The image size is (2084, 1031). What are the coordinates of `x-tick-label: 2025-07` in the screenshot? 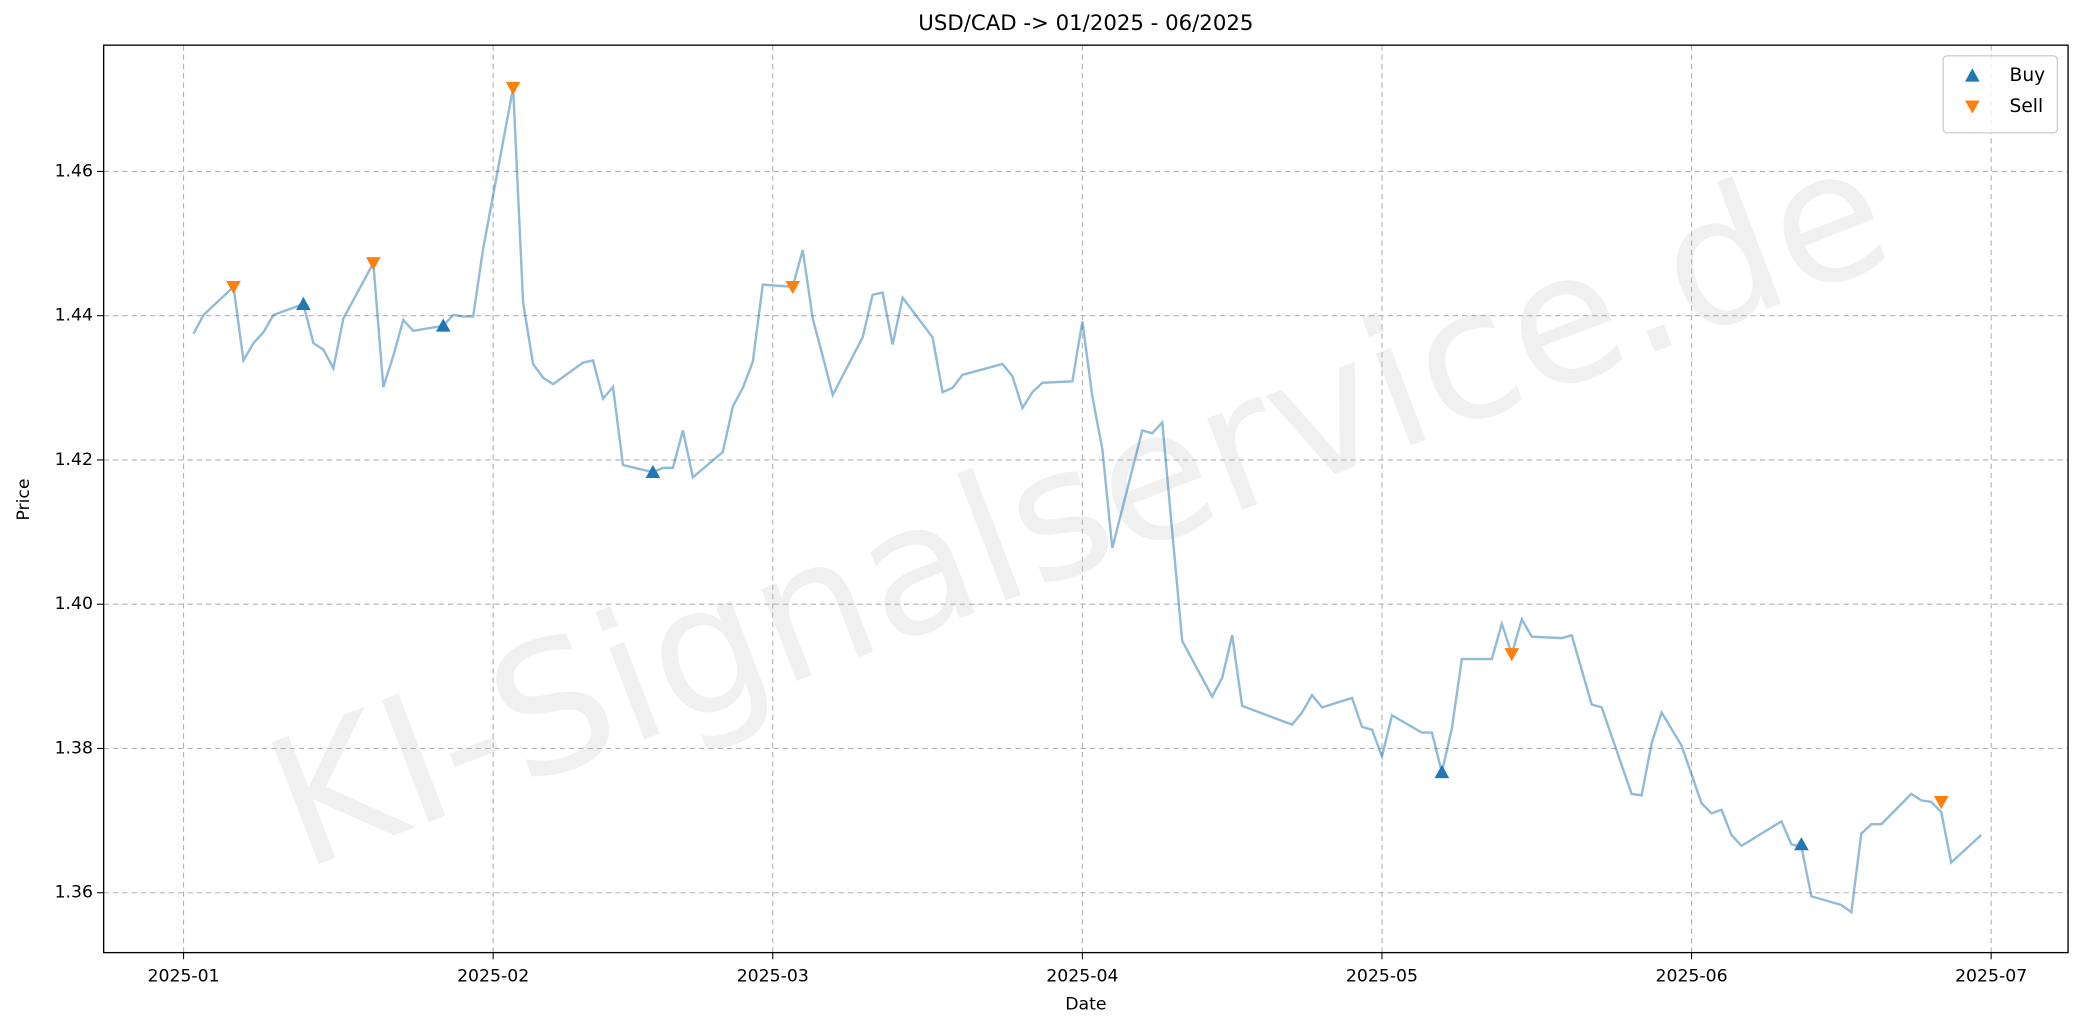 It's located at (1991, 977).